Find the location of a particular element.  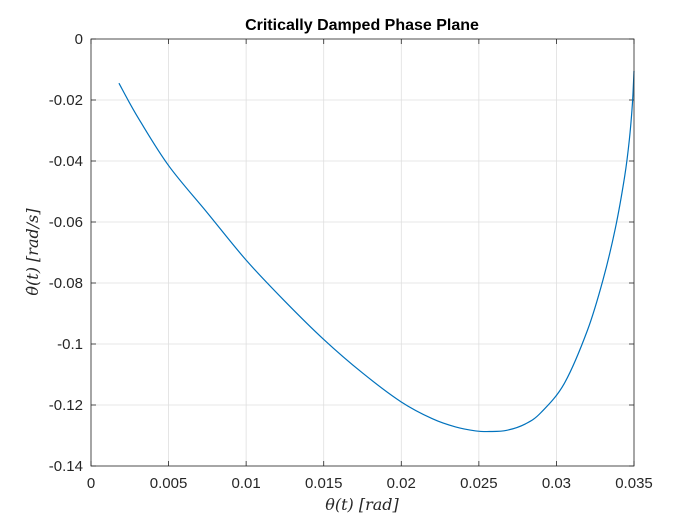

x-axis-label: θ(t) [rad] is located at coordinates (362, 504).